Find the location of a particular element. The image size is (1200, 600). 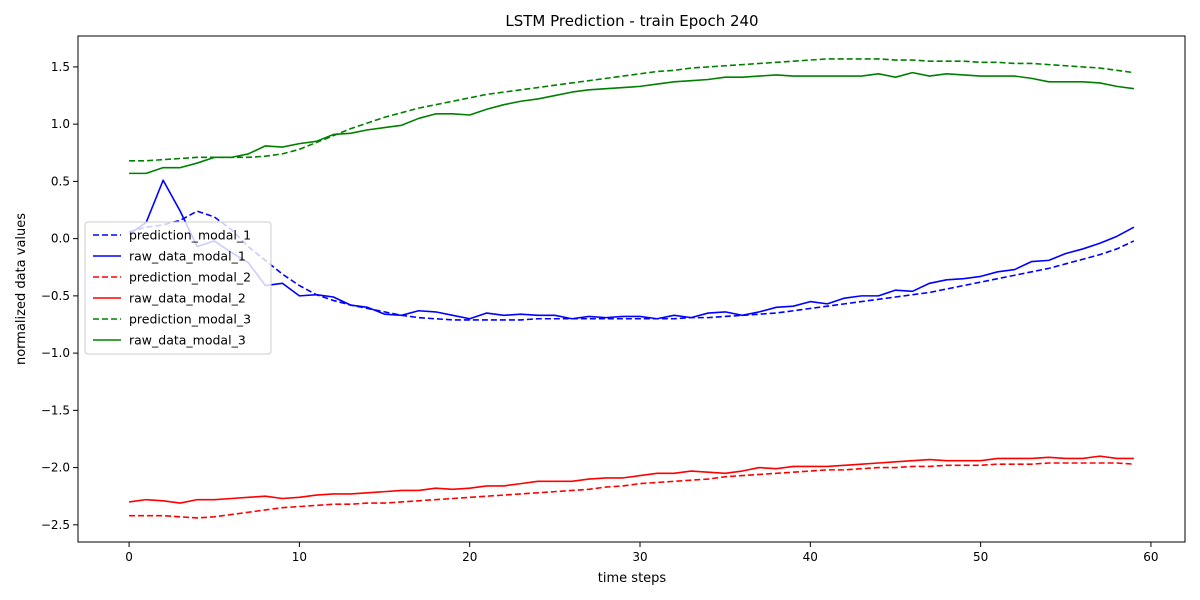

x-axis-label: time steps is located at coordinates (632, 578).